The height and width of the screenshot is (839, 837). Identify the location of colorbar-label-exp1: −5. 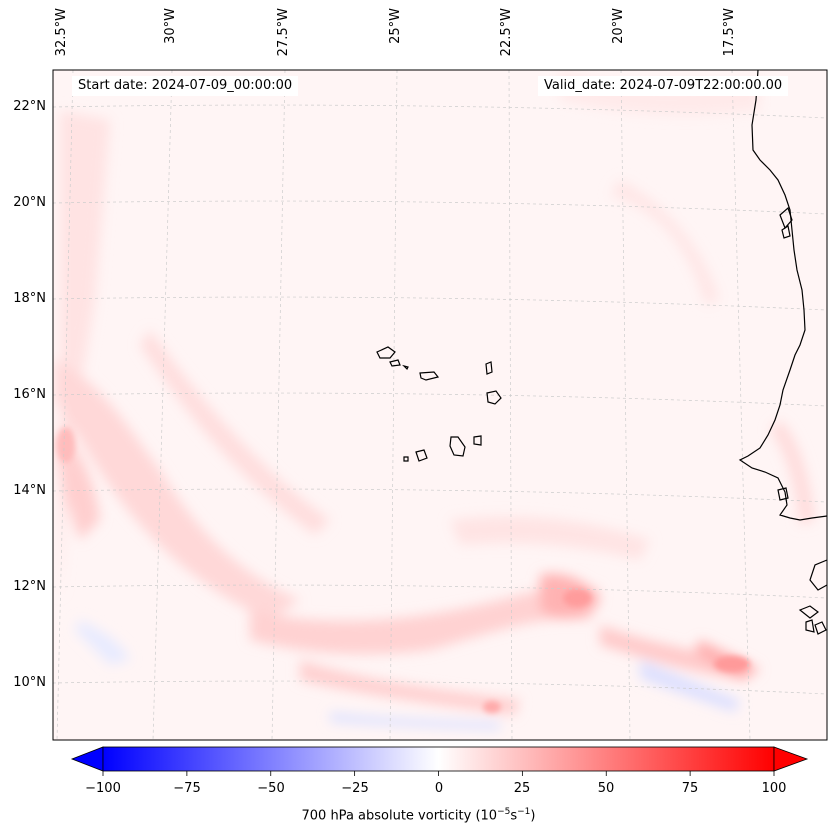
(504, 812).